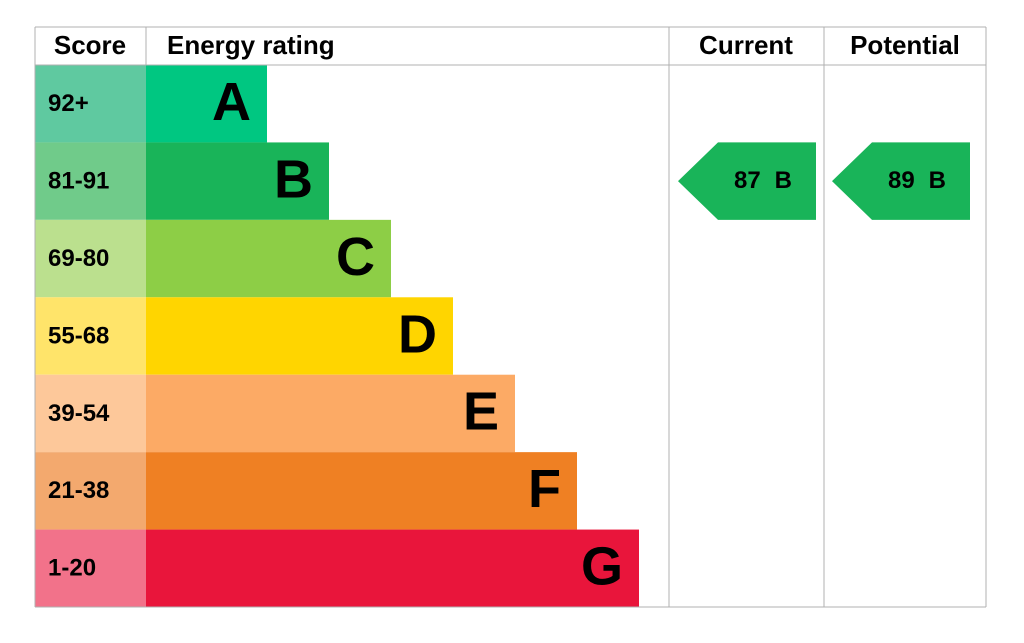 This screenshot has width=1024, height=643. I want to click on current-label: 87 B, so click(763, 180).